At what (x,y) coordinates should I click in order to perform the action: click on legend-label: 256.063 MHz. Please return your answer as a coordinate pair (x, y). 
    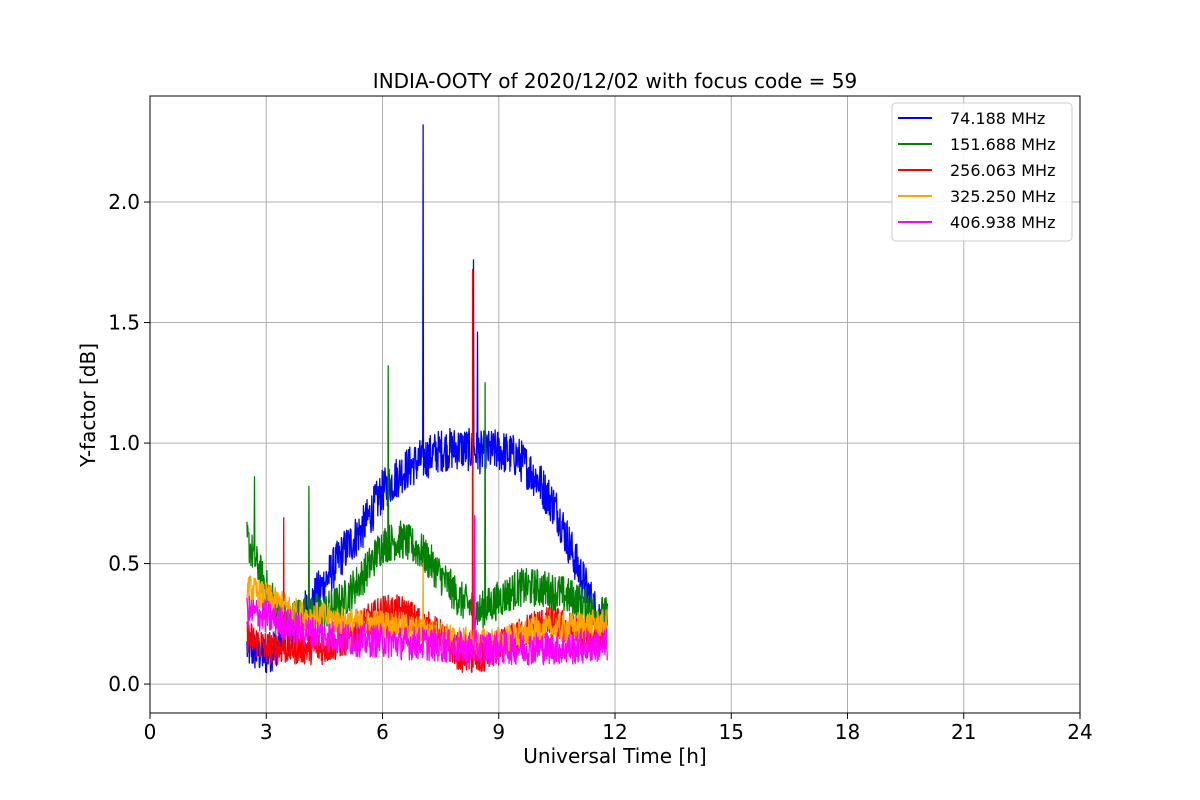
    Looking at the image, I should click on (1002, 170).